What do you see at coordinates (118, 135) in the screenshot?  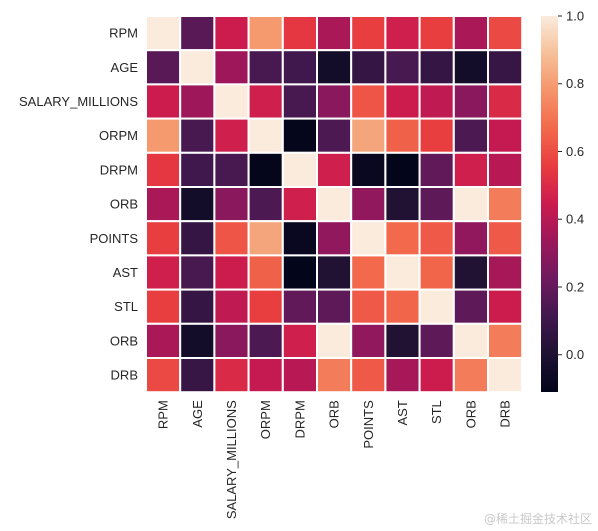 I see `row-label: ORPM` at bounding box center [118, 135].